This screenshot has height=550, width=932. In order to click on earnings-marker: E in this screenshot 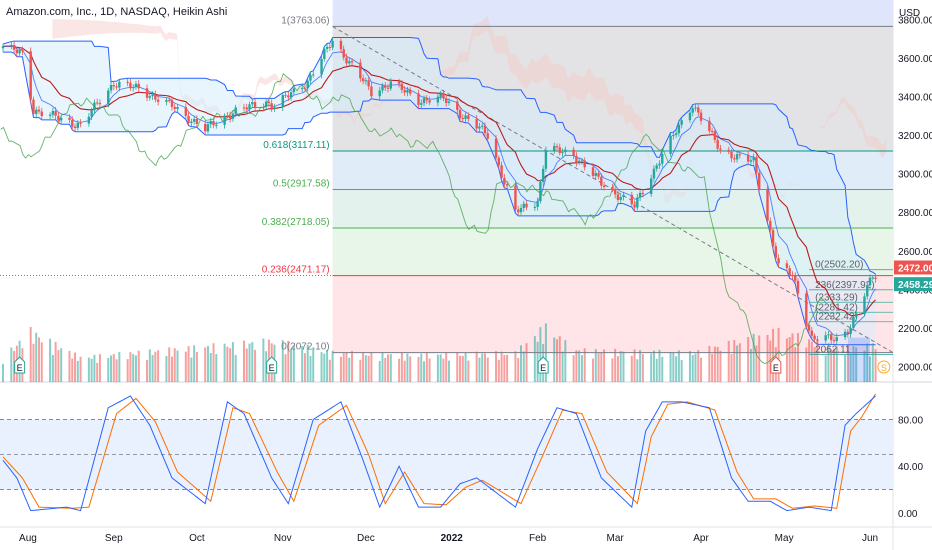, I will do `click(543, 365)`.